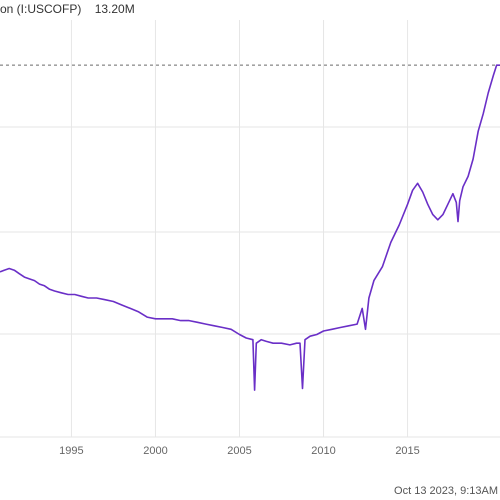 The width and height of the screenshot is (500, 500). What do you see at coordinates (114, 9) in the screenshot?
I see `legend-last-value: 13.20M` at bounding box center [114, 9].